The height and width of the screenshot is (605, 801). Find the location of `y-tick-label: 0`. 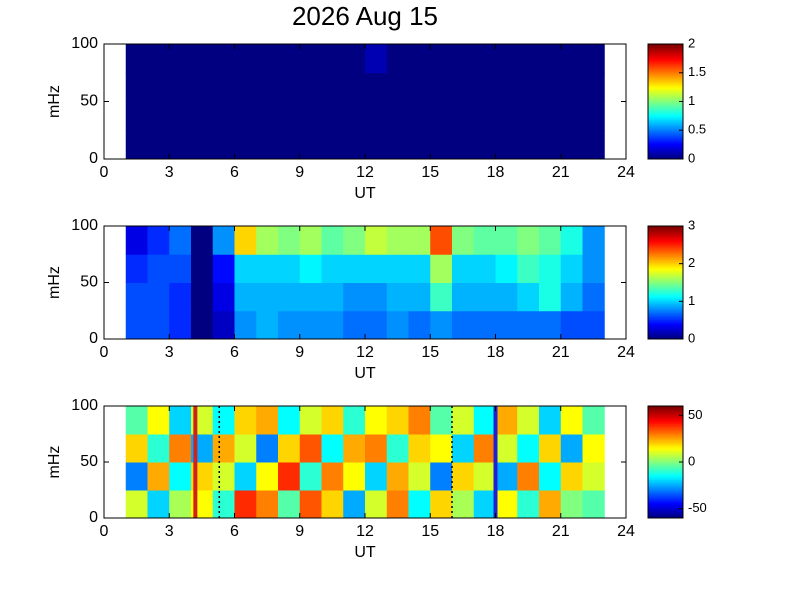

y-tick-label: 0 is located at coordinates (93, 517).